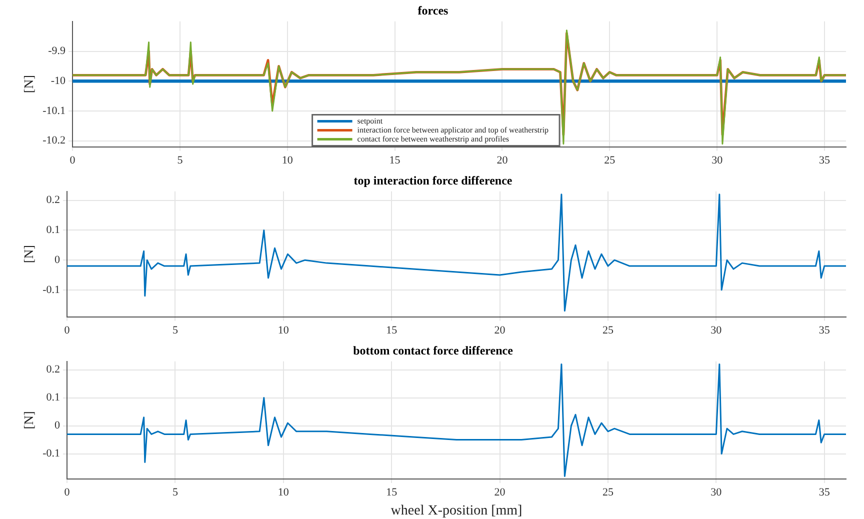 Image resolution: width=864 pixels, height=519 pixels. Describe the element at coordinates (433, 350) in the screenshot. I see `chart-title: bottom contact force difference` at that location.